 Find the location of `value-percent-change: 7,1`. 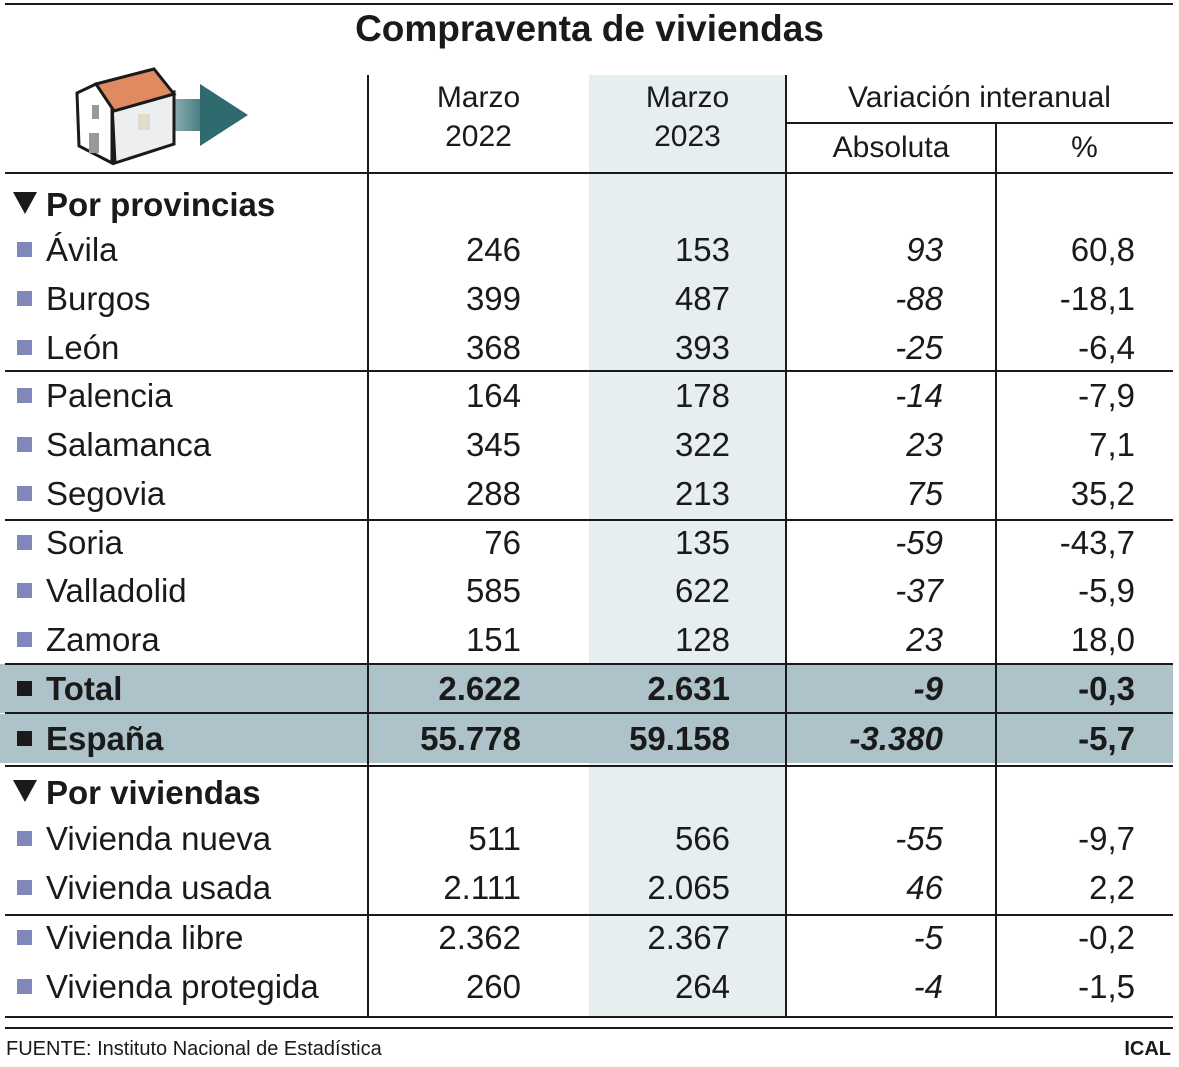

value-percent-change: 7,1 is located at coordinates (1112, 444).